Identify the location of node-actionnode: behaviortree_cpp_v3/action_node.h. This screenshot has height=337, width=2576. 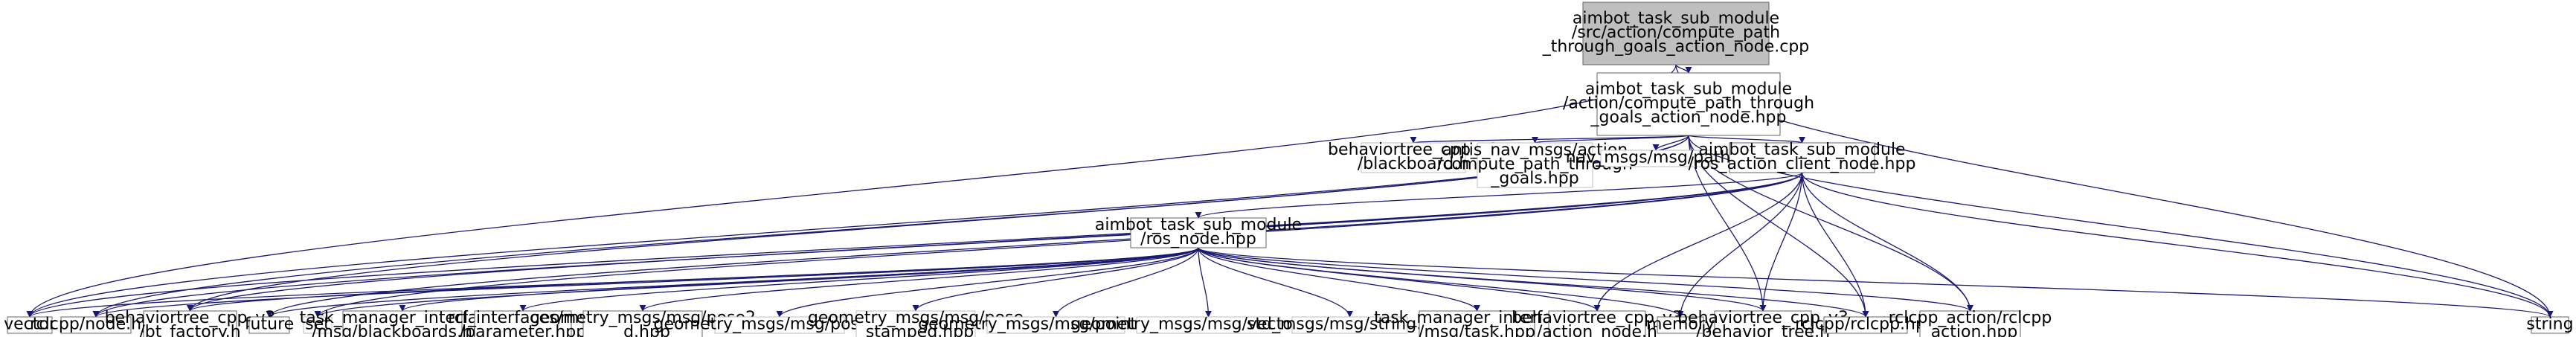
(1597, 323).